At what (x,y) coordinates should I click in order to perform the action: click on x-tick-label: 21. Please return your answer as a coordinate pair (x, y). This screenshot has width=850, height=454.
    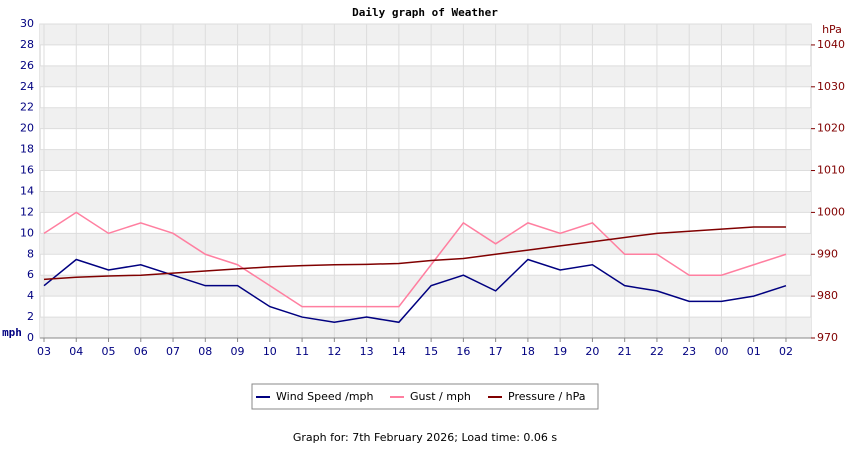
    Looking at the image, I should click on (625, 351).